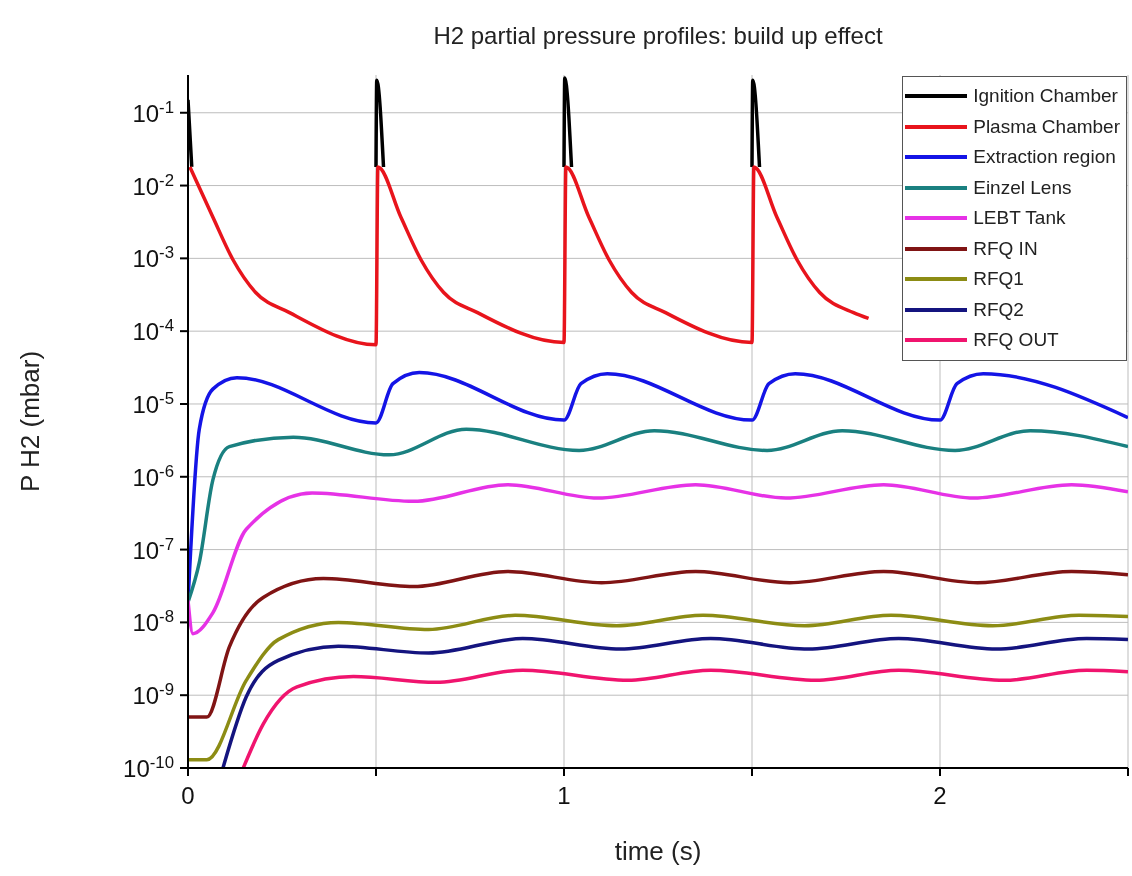 Image resolution: width=1132 pixels, height=876 pixels. Describe the element at coordinates (153, 621) in the screenshot. I see `y-tick-label: 10$^{-8}$` at that location.